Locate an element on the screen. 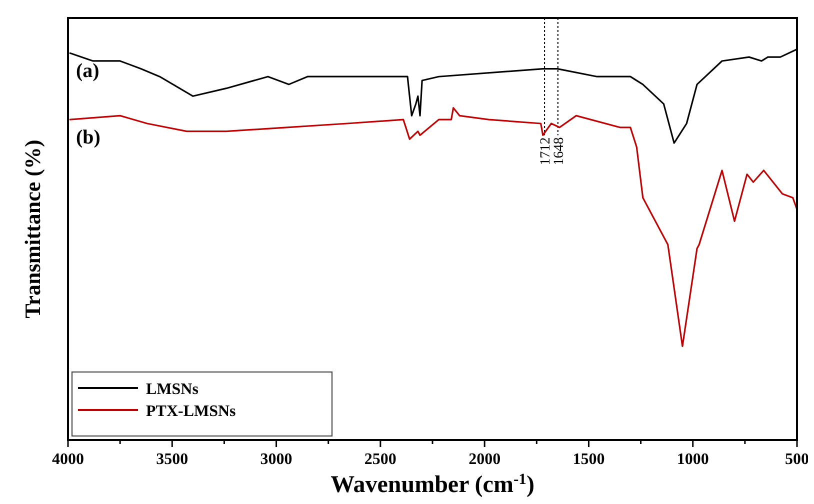  annotation: (b) is located at coordinates (88, 137).